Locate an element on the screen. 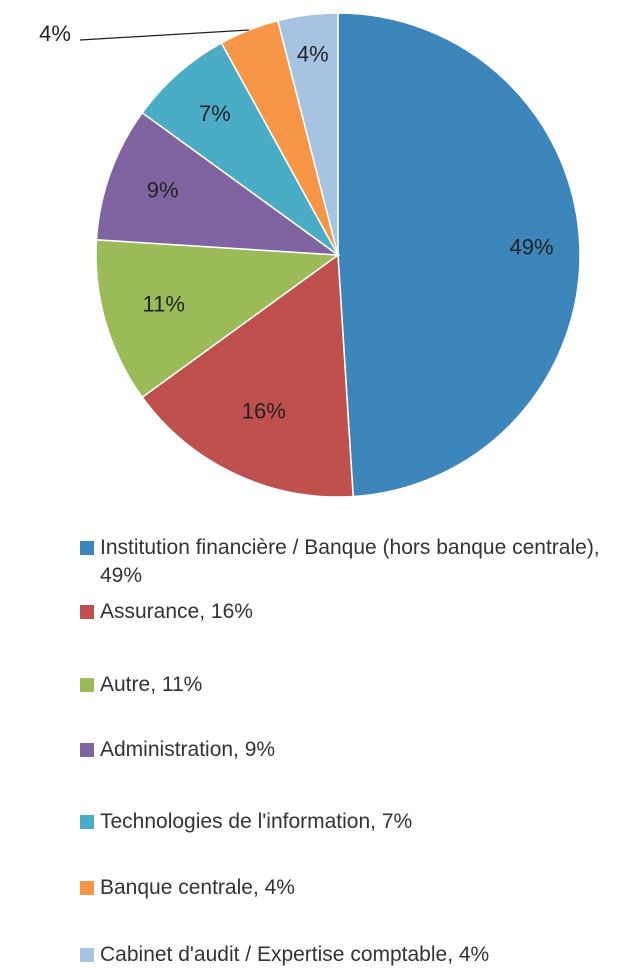 This screenshot has width=624, height=969. legend-item: Autre, 11% is located at coordinates (340, 685).